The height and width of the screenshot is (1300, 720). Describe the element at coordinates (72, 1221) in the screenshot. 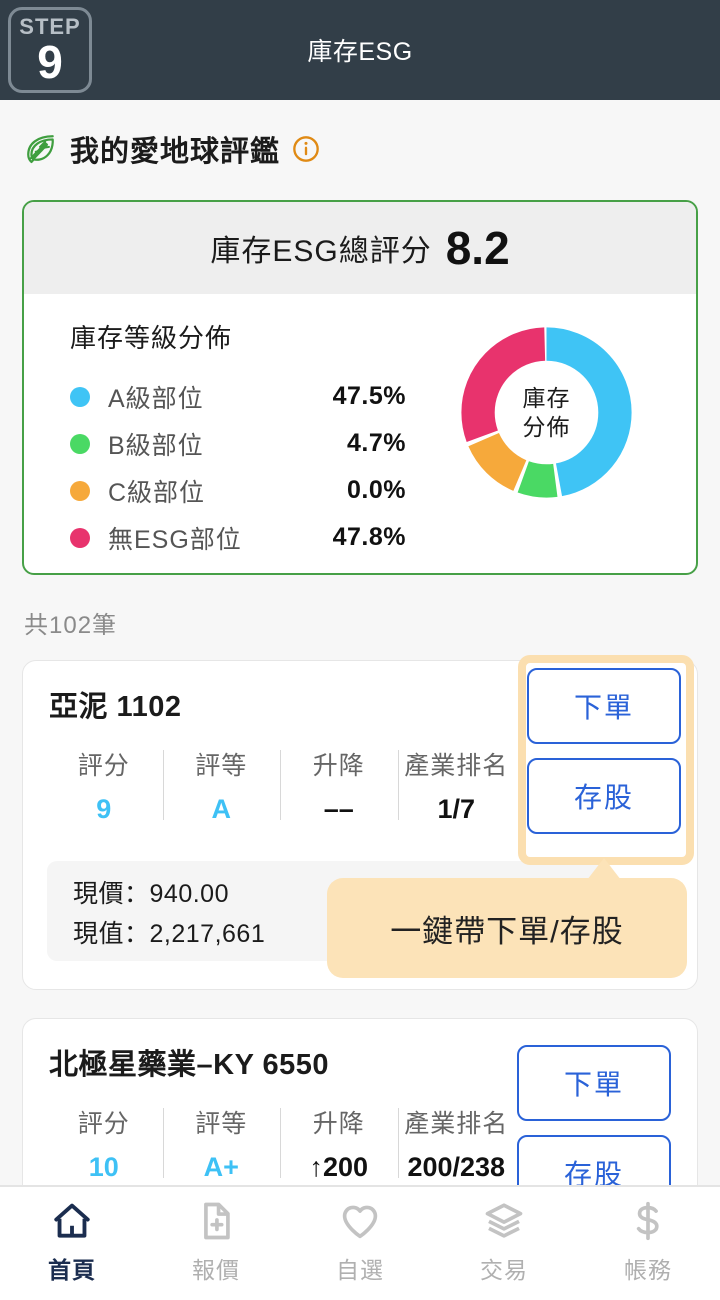

I see `home-icon` at that location.